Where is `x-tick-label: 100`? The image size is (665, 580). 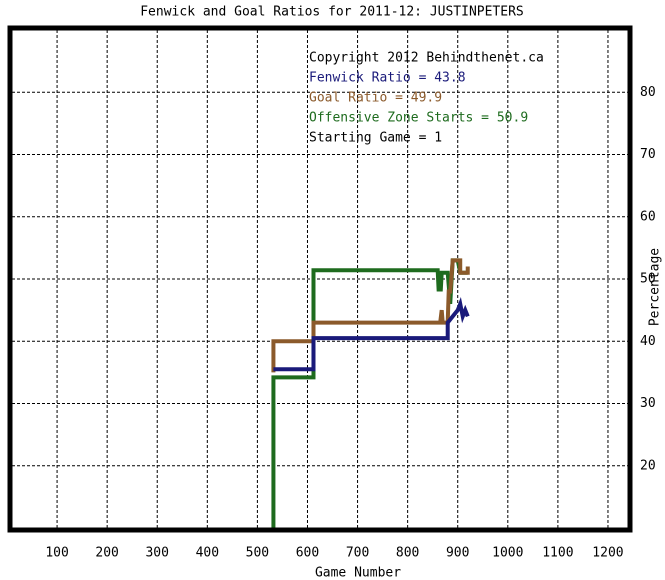 x-tick-label: 100 is located at coordinates (56, 553).